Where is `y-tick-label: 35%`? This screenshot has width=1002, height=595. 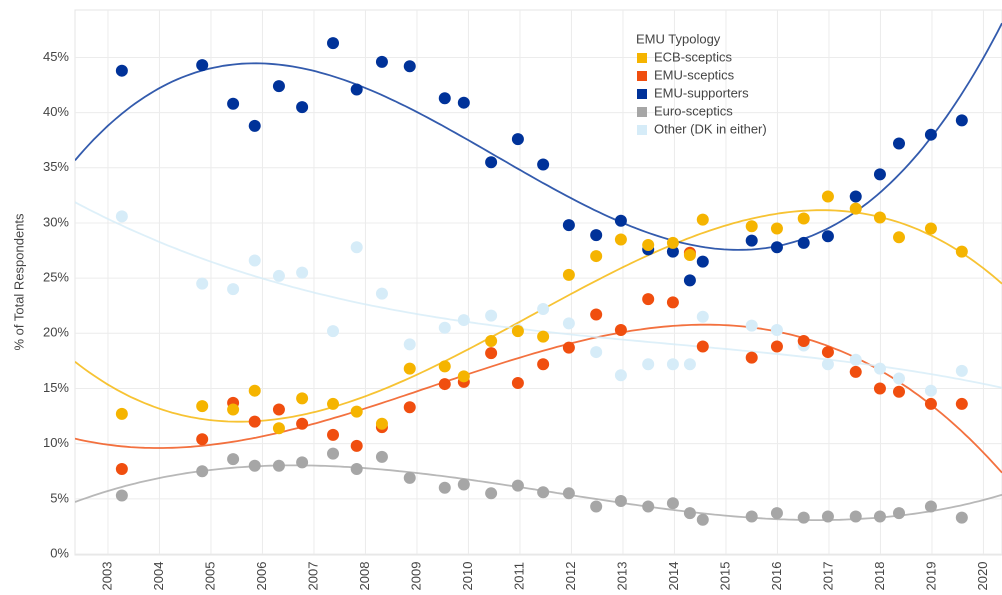 y-tick-label: 35% is located at coordinates (56, 166).